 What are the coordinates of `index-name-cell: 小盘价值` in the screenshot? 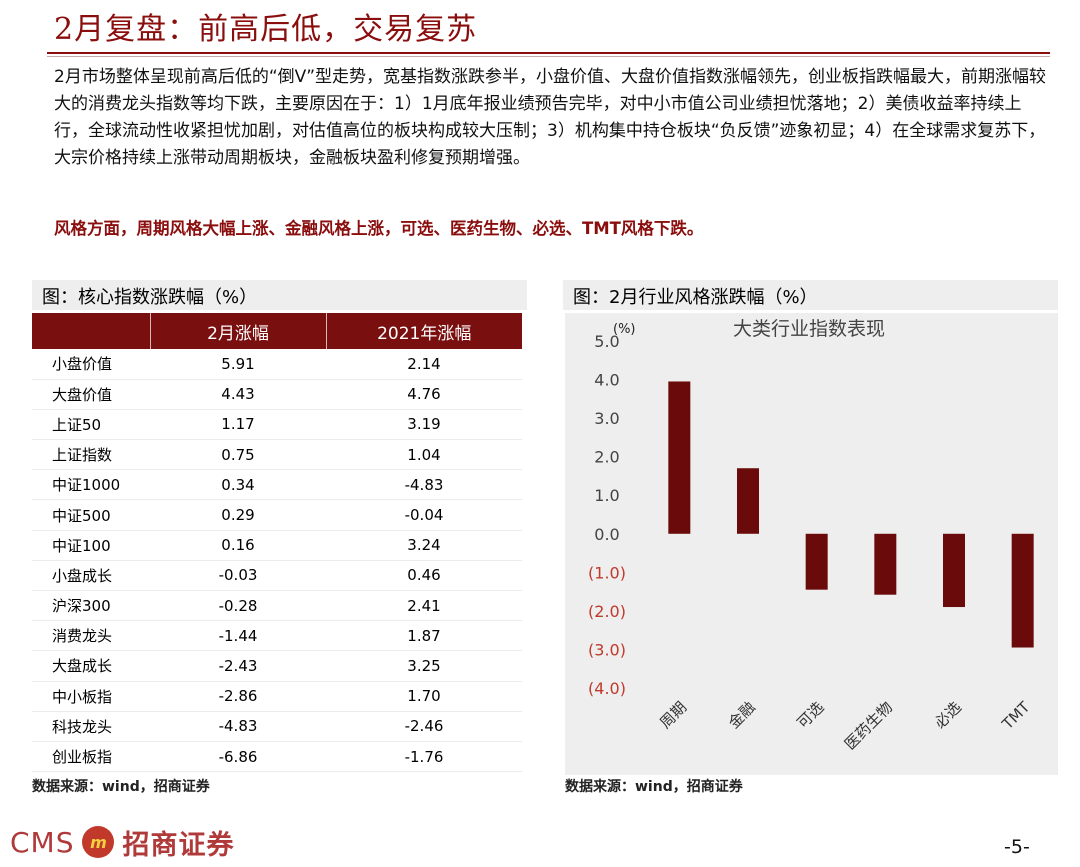 It's located at (91, 364).